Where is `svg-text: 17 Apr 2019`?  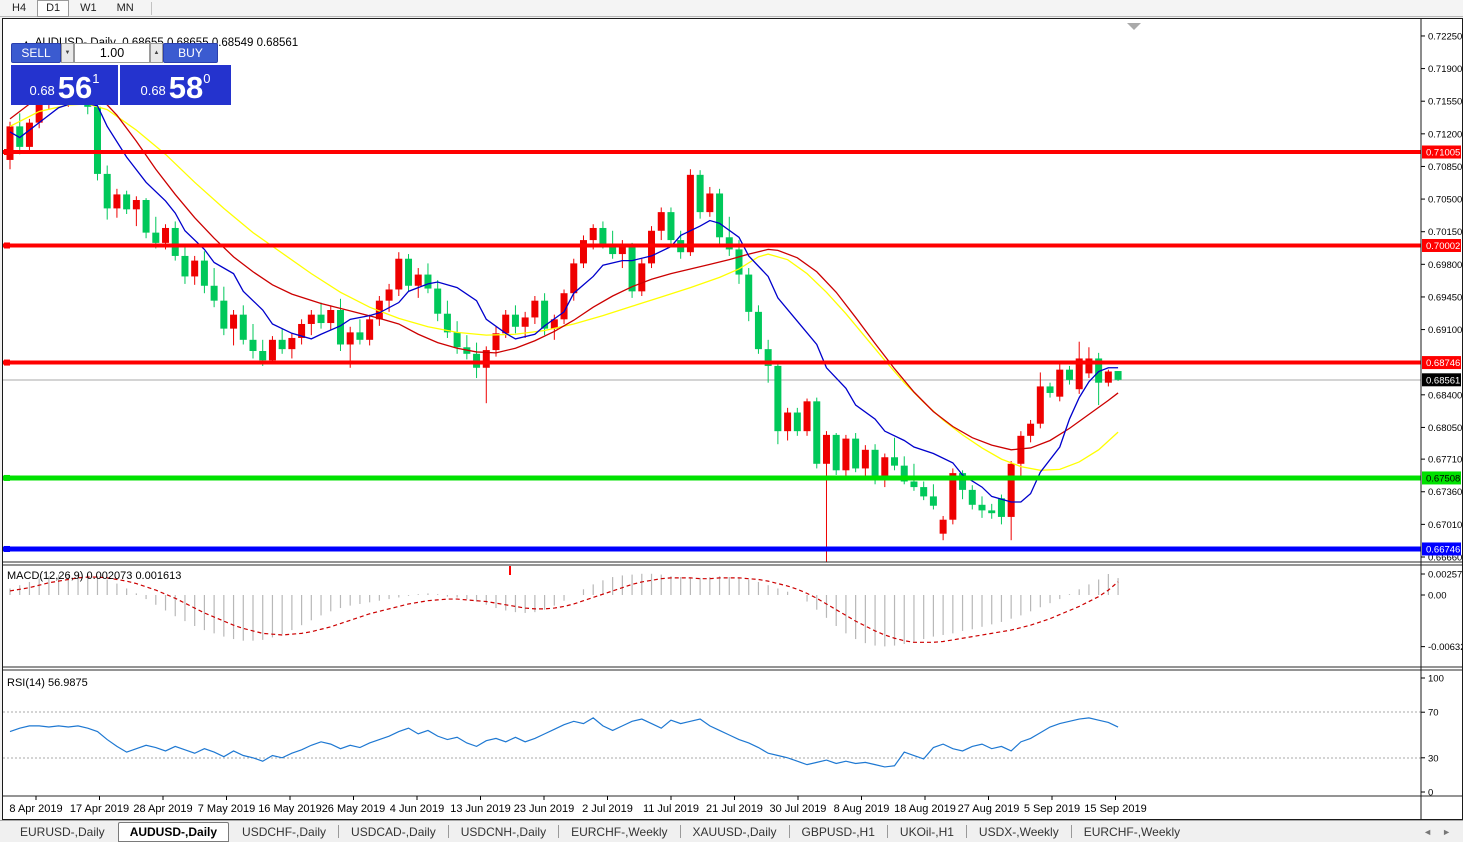
svg-text: 17 Apr 2019 is located at coordinates (99, 809).